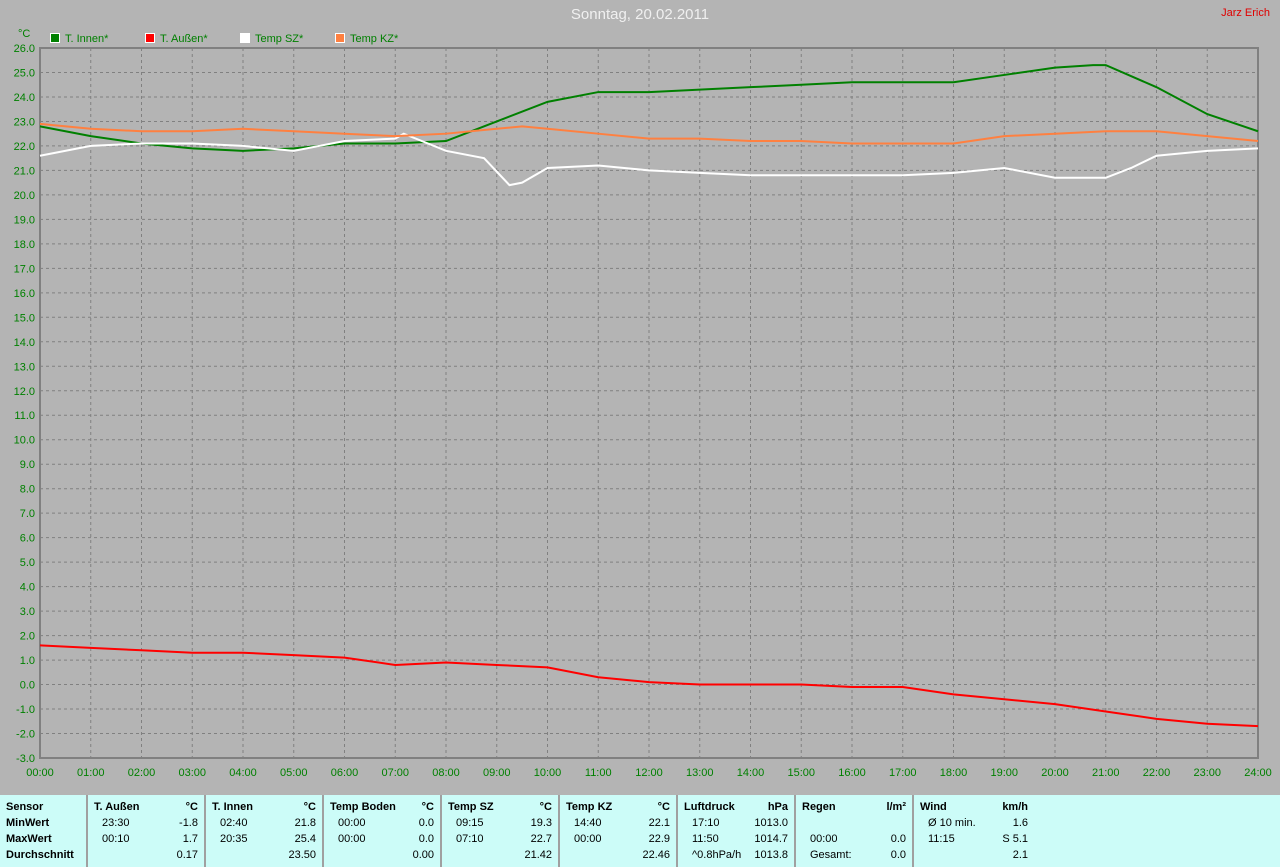 The image size is (1280, 867). I want to click on table-row: Temp SZ °C, so click(500, 809).